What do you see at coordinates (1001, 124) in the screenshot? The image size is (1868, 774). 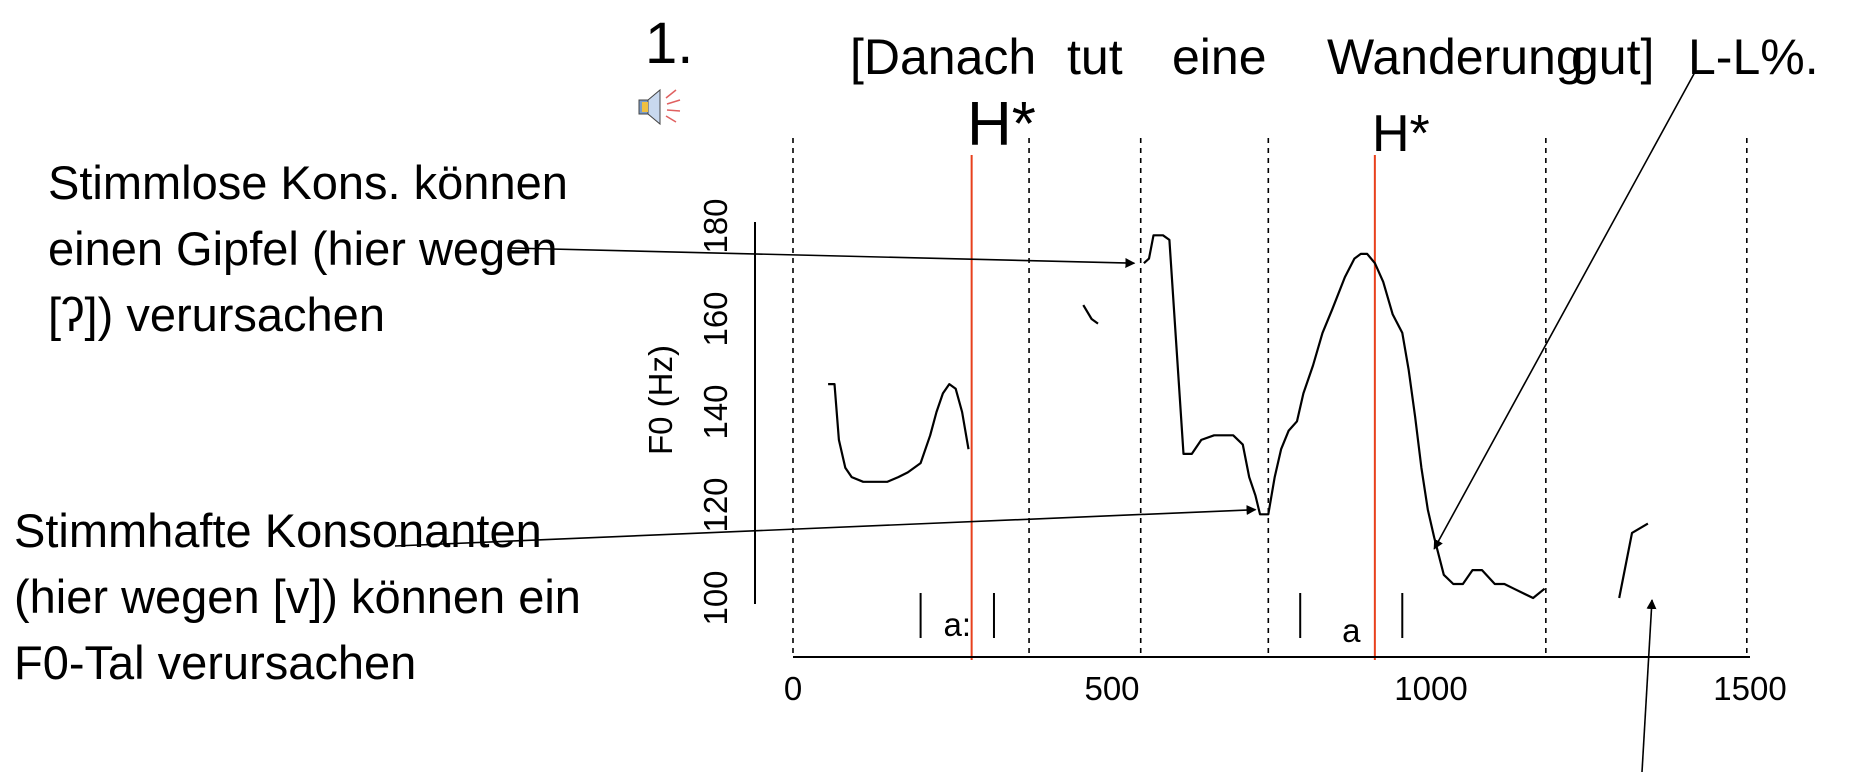 I see `accent-label-1: H*` at bounding box center [1001, 124].